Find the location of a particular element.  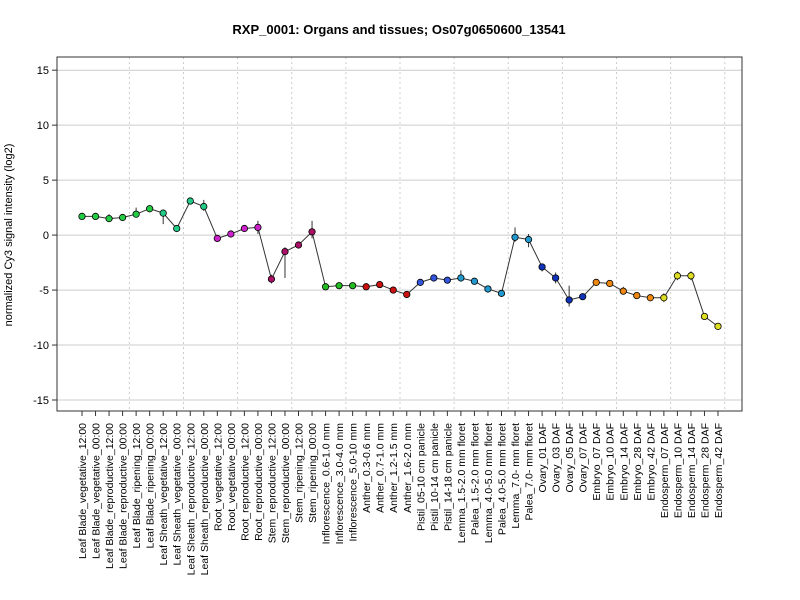

x-tick-label: Inflorescence_5.0-10 mm is located at coordinates (354, 482).